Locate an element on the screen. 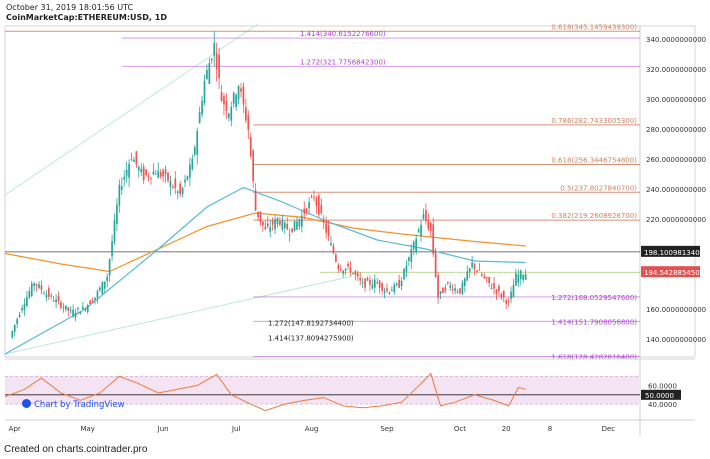 This screenshot has width=710, height=459. time-axis: Apr May Jun Jul Aug Sep Oct 20 8 Dec is located at coordinates (350, 426).